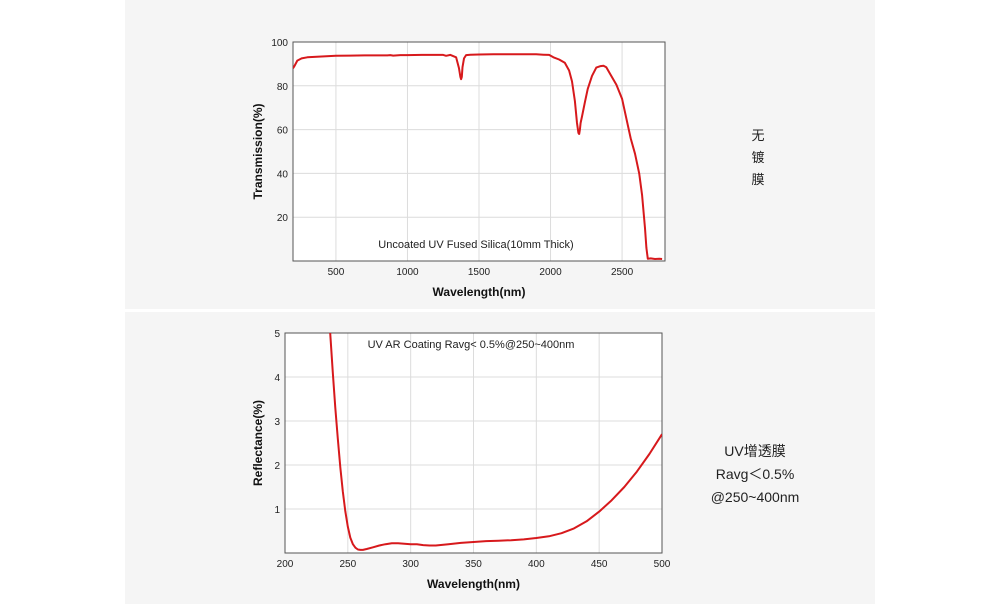 This screenshot has height=604, width=1000. What do you see at coordinates (536, 564) in the screenshot?
I see `reflectance-x-tick-label: 400` at bounding box center [536, 564].